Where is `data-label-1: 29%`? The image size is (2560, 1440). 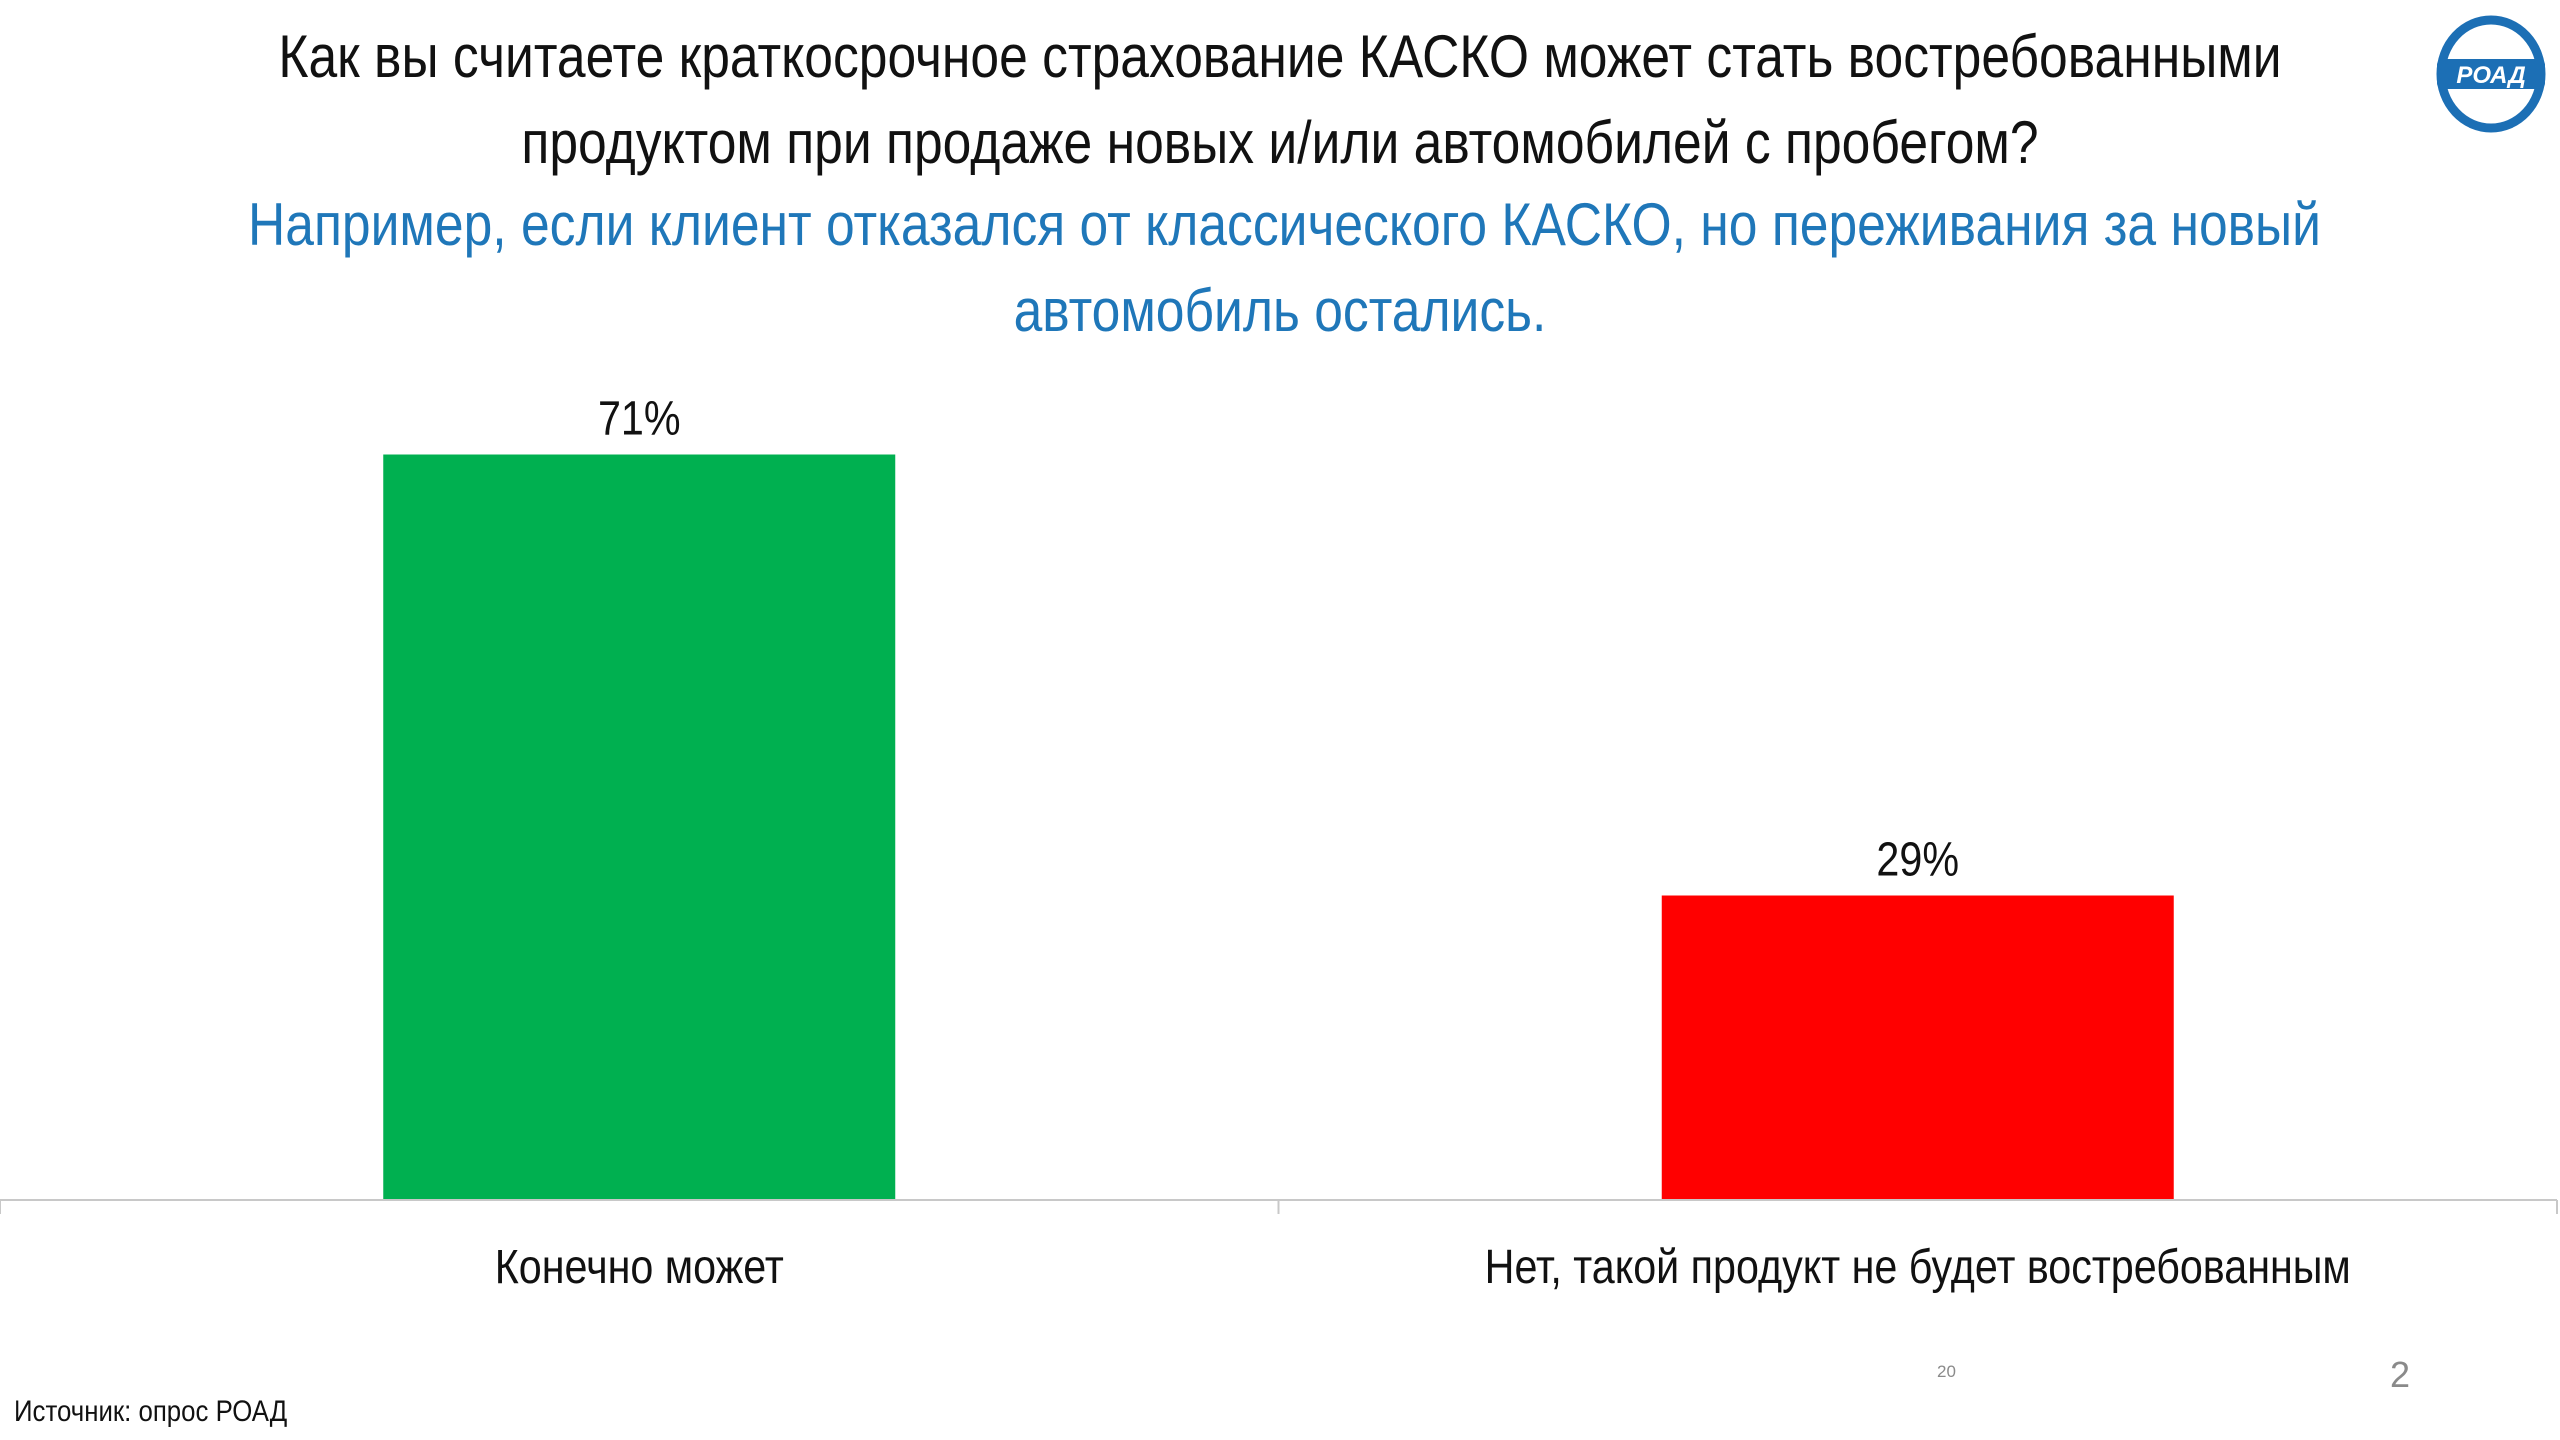
data-label-1: 29% is located at coordinates (1917, 860).